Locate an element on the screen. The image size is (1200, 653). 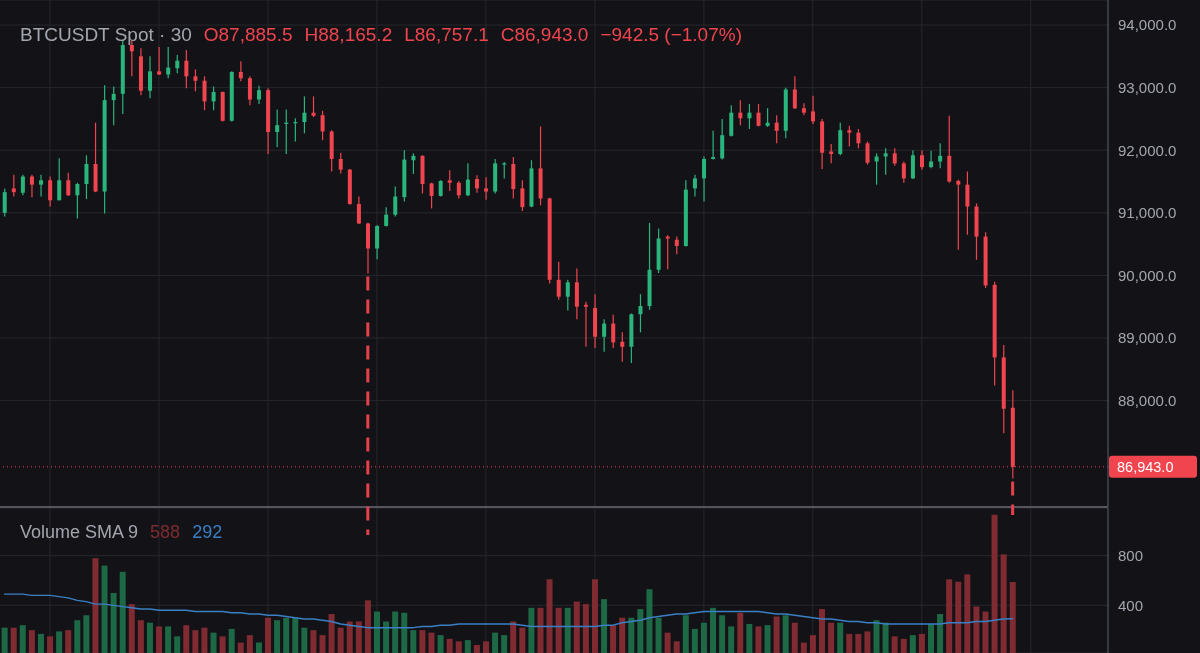
annotation: O87,885.5 is located at coordinates (248, 35).